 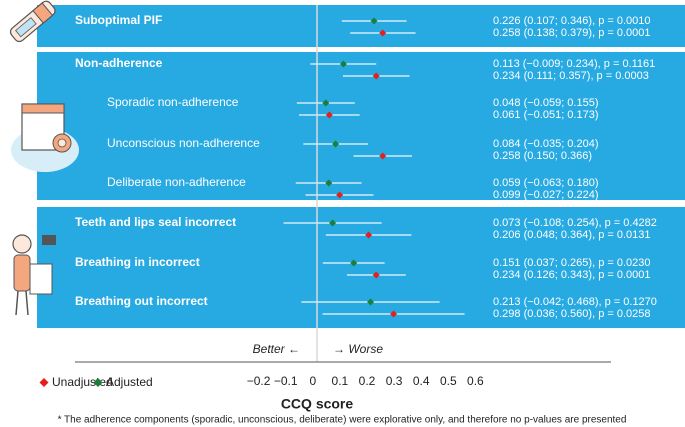 I want to click on estimate-label: 0.298 (0.036; 0.560), p = 0.0258, so click(x=572, y=314).